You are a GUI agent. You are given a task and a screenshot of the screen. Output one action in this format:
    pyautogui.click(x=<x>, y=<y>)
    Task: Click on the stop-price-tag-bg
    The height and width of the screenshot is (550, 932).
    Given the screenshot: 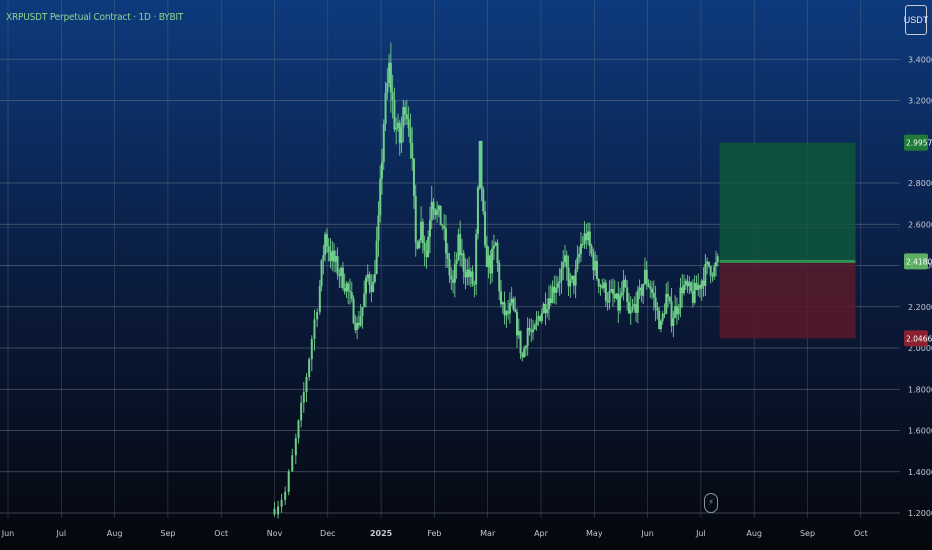 What is the action you would take?
    pyautogui.click(x=916, y=338)
    